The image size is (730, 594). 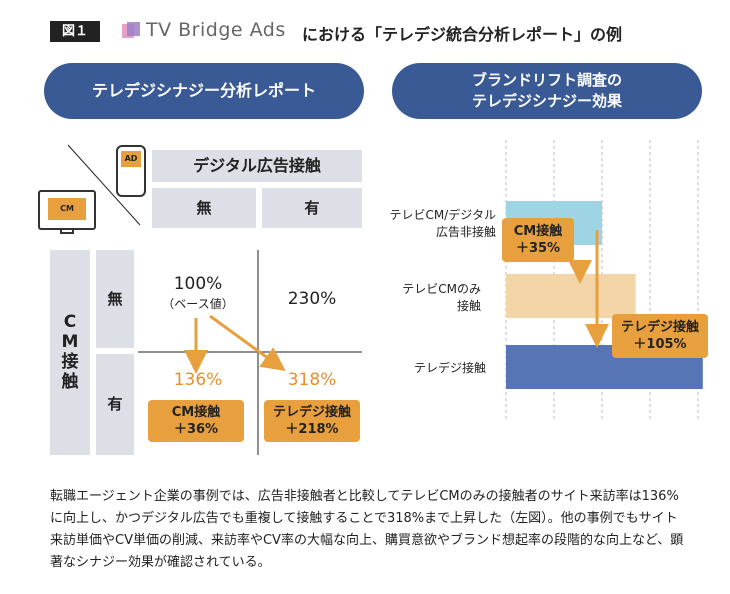 I want to click on cm-only-value: 136%, so click(x=198, y=380).